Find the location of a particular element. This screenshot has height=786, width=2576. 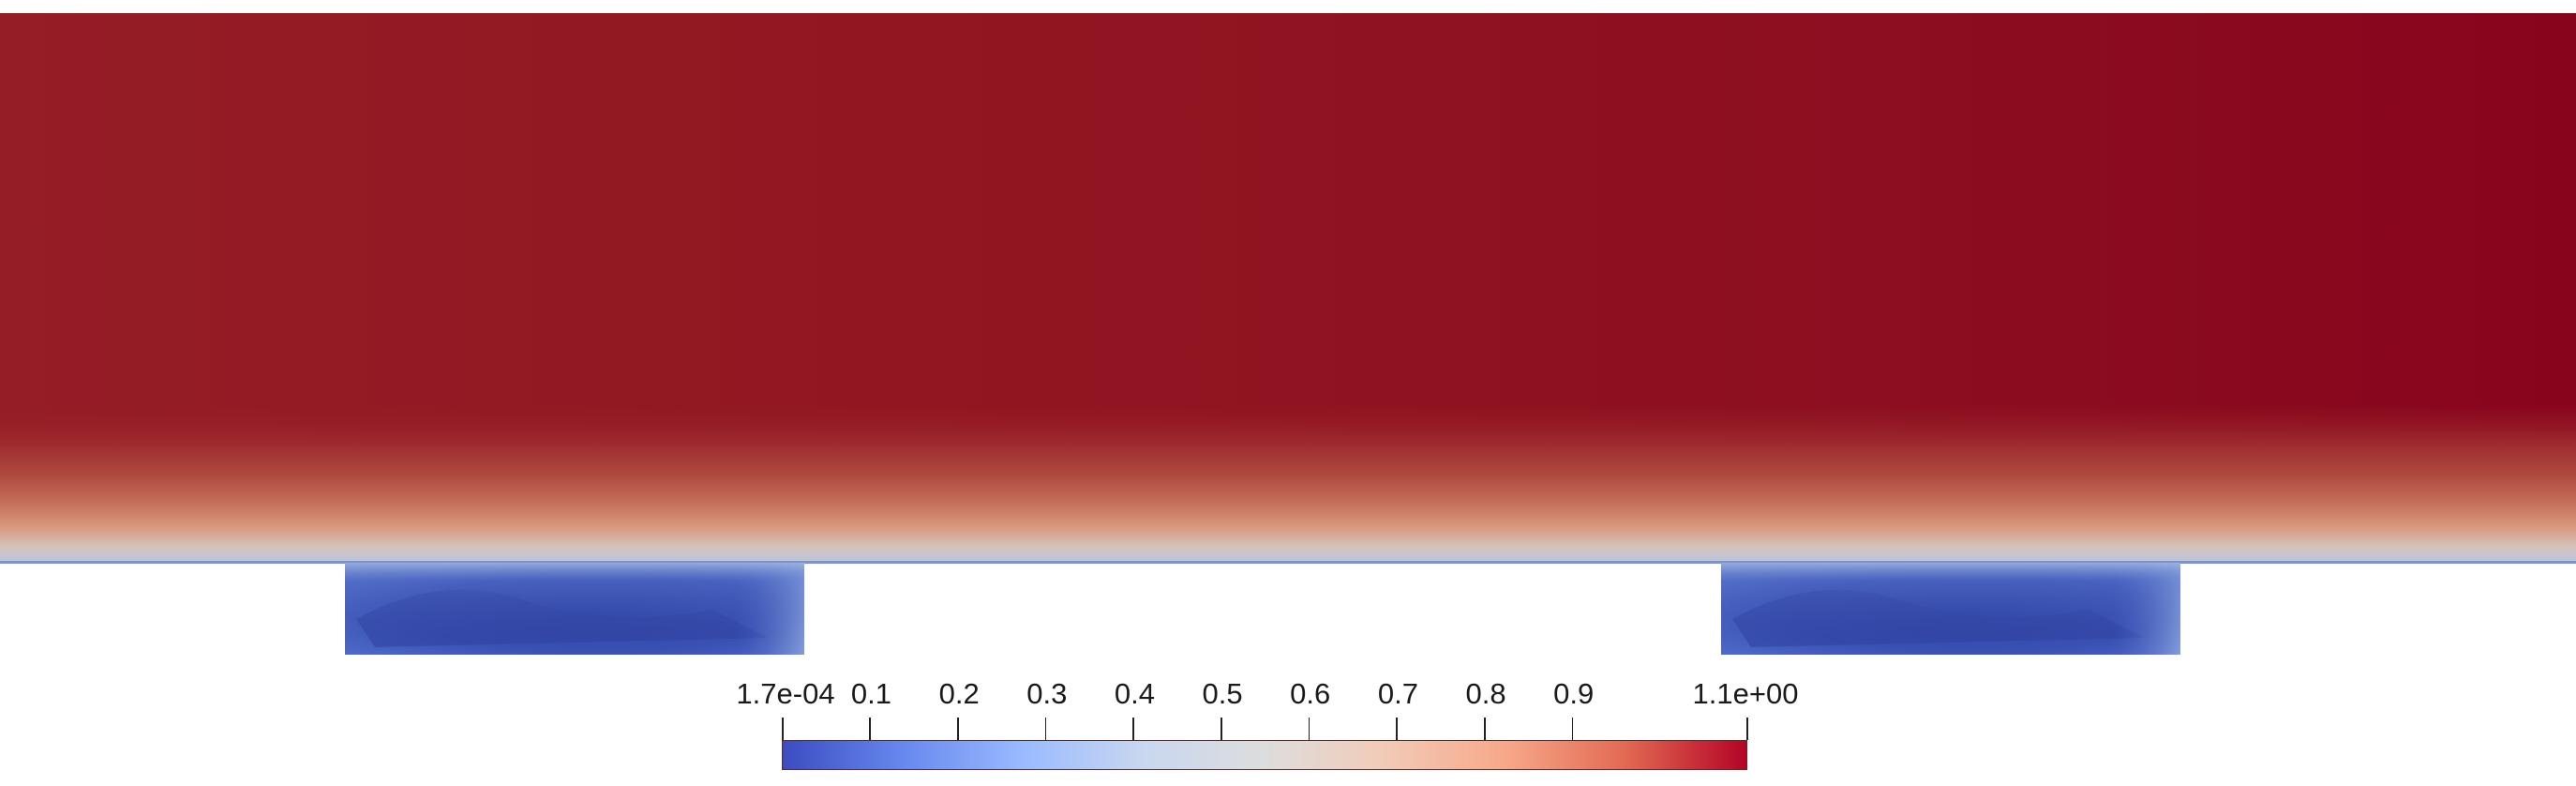

wall-line is located at coordinates (1288, 563).